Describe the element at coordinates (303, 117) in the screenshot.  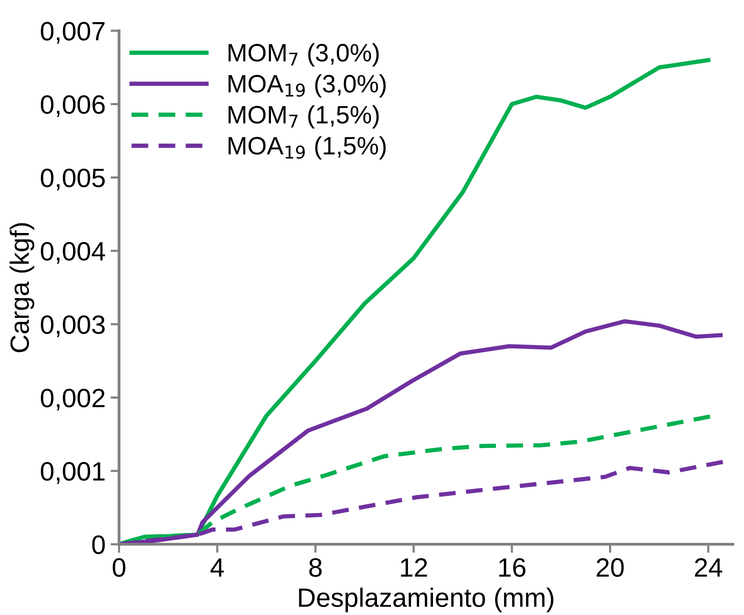
I see `legend-label: MOM$_{7}$ (1,5%)` at that location.